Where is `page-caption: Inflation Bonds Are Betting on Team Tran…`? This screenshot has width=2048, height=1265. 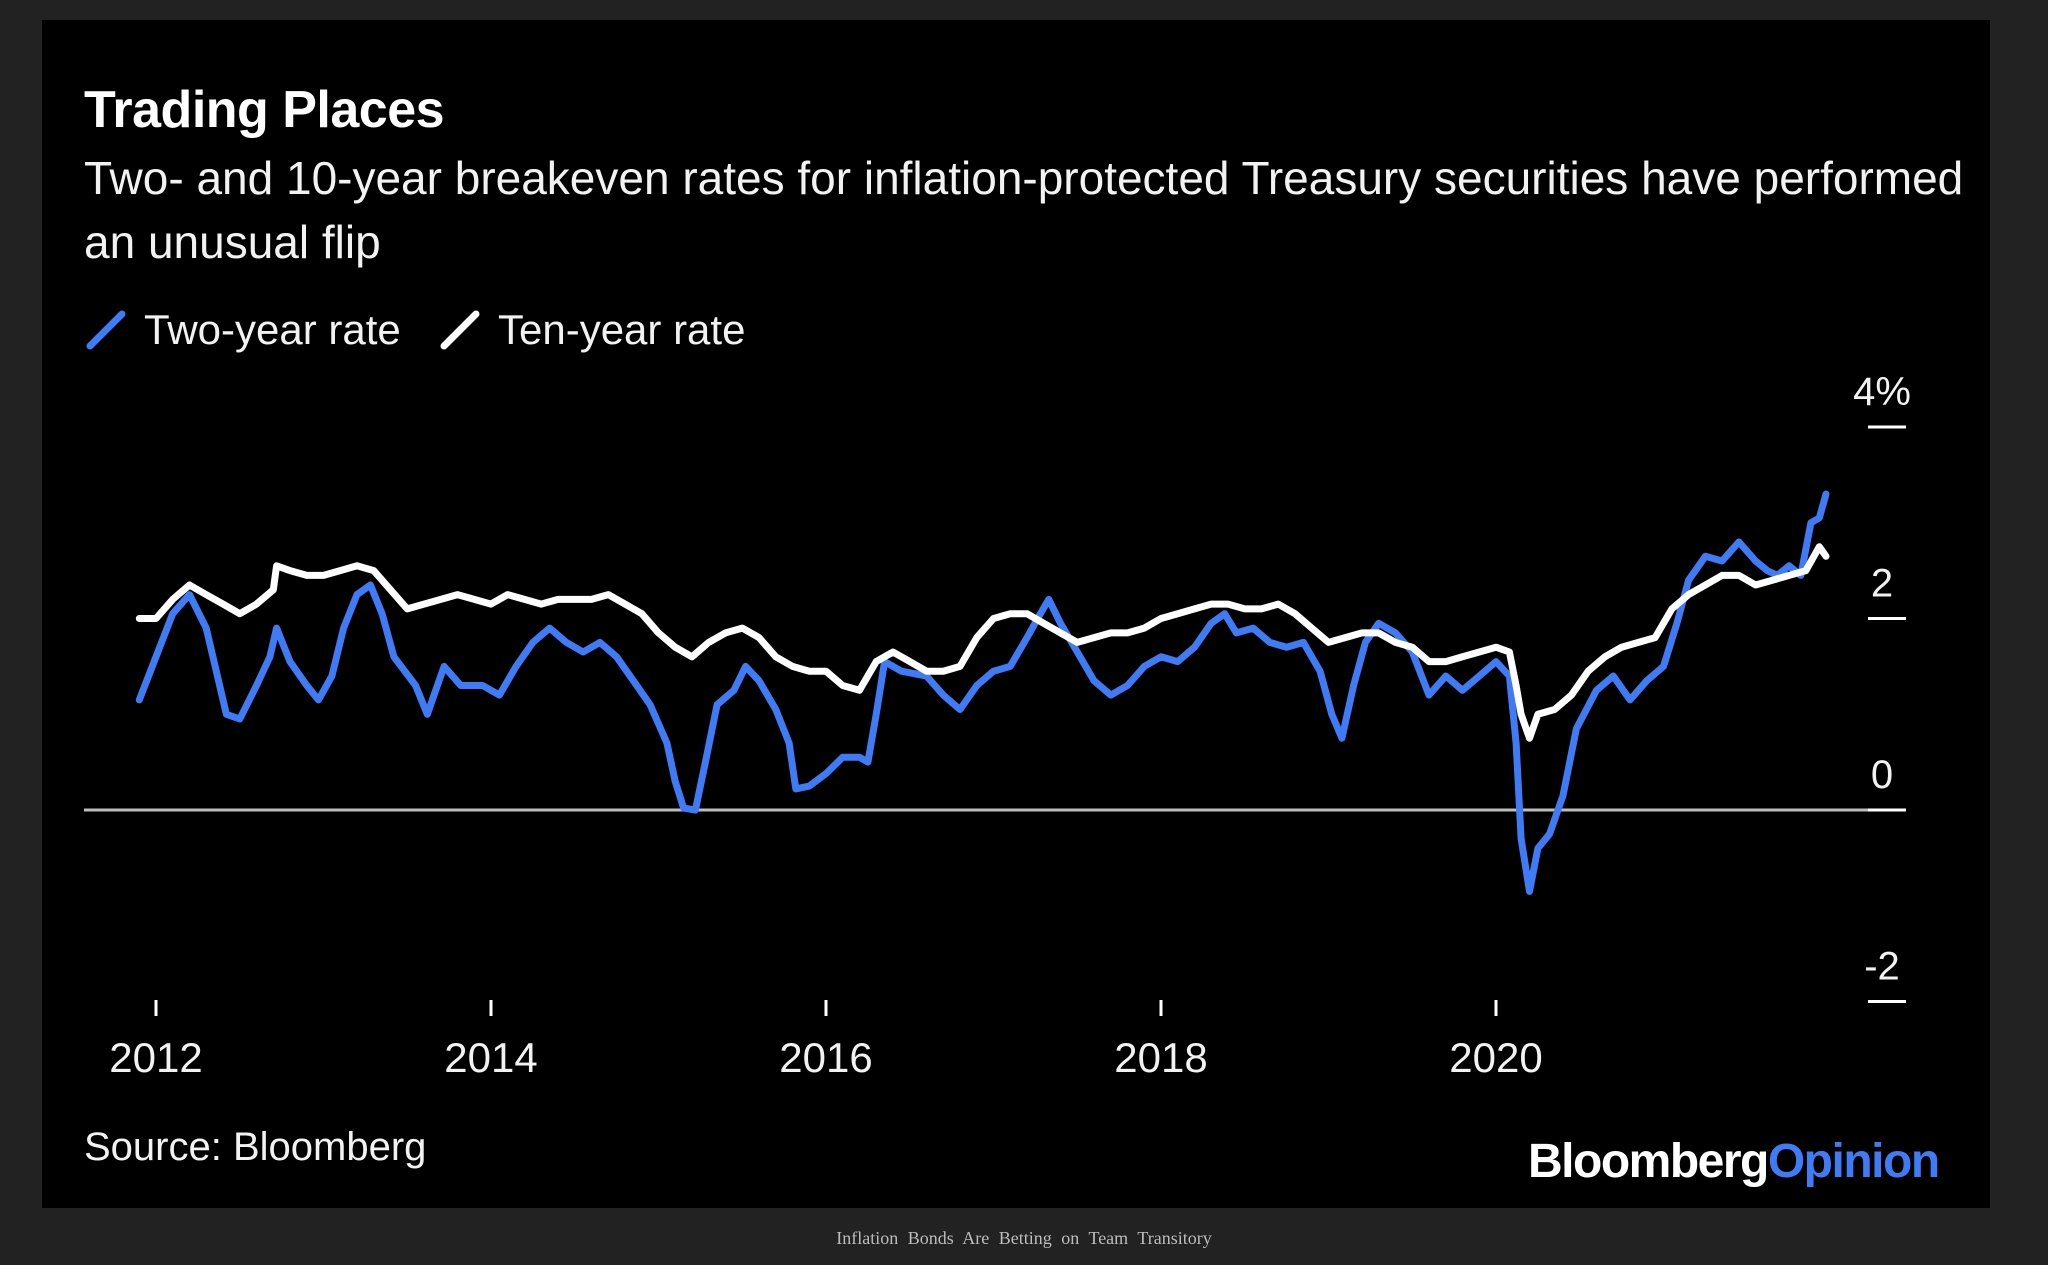 page-caption: Inflation Bonds Are Betting on Team Tran… is located at coordinates (1024, 1238).